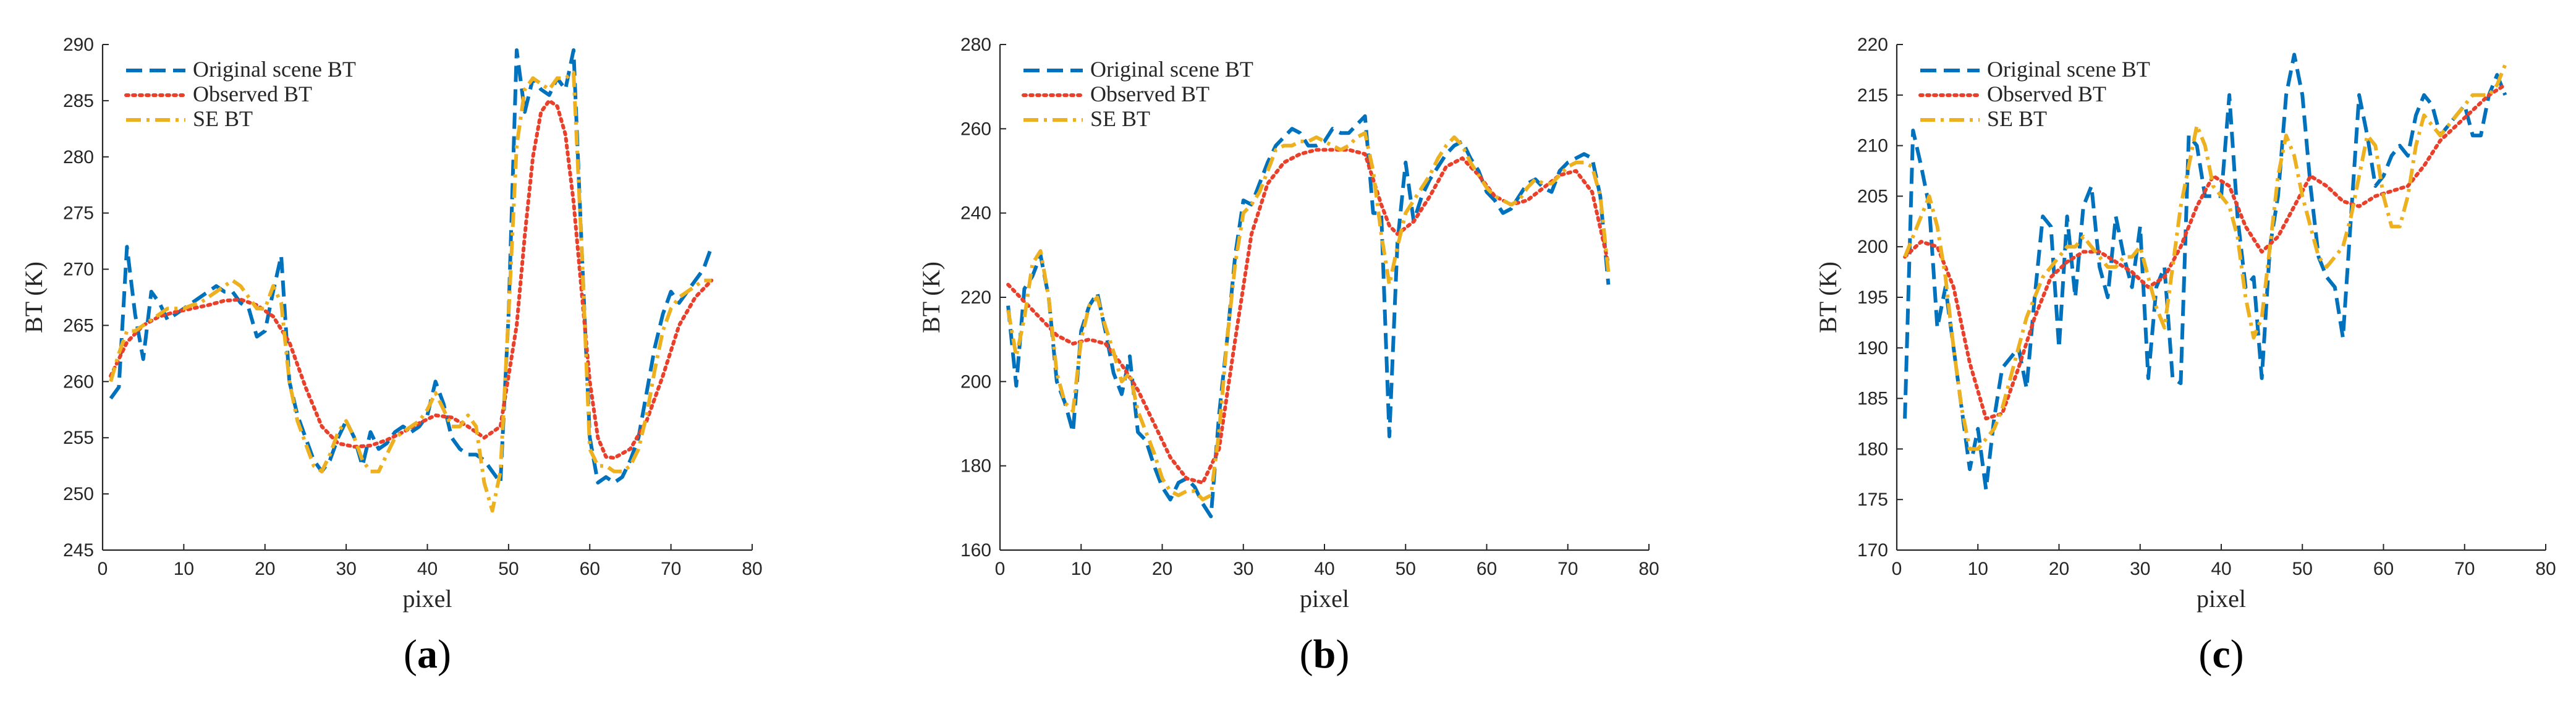  Describe the element at coordinates (427, 654) in the screenshot. I see `panel-label: (a)` at that location.